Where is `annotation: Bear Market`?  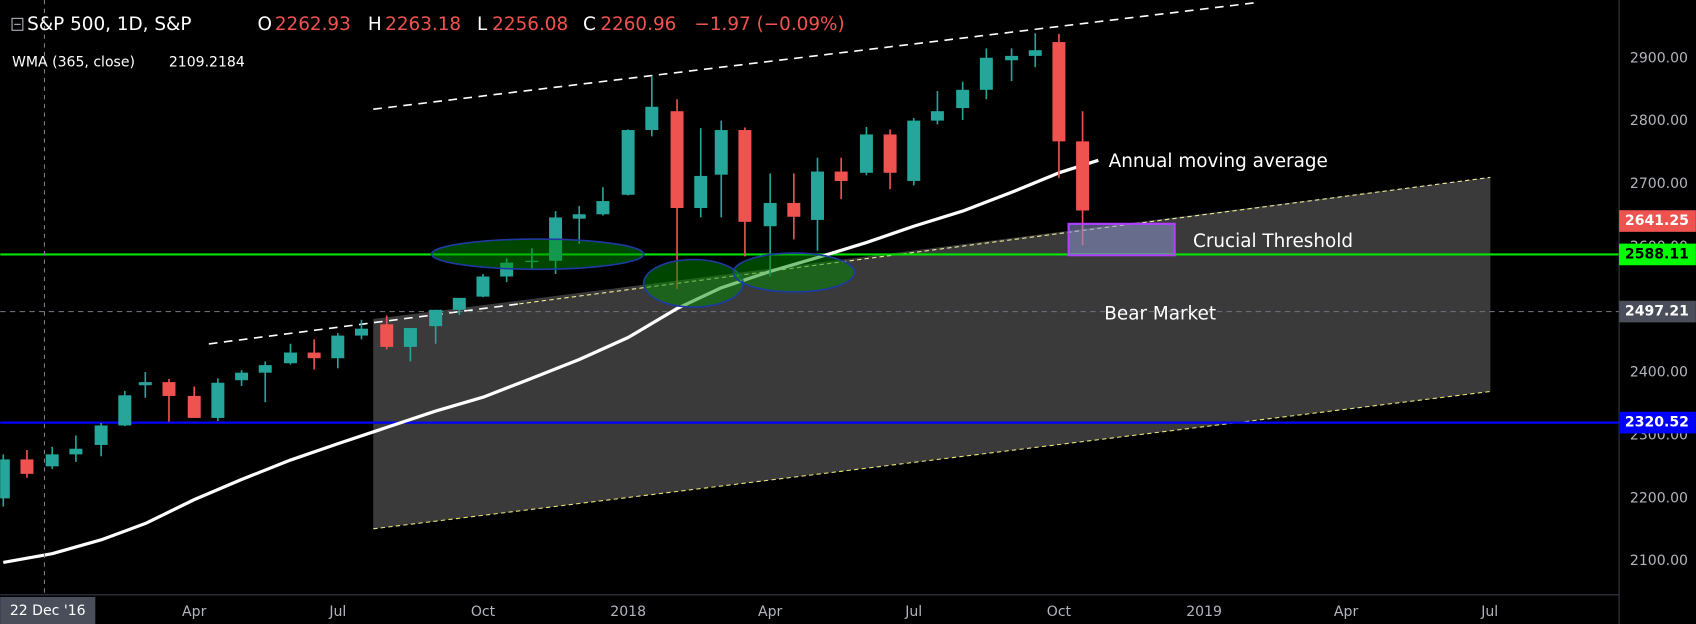
annotation: Bear Market is located at coordinates (1160, 314).